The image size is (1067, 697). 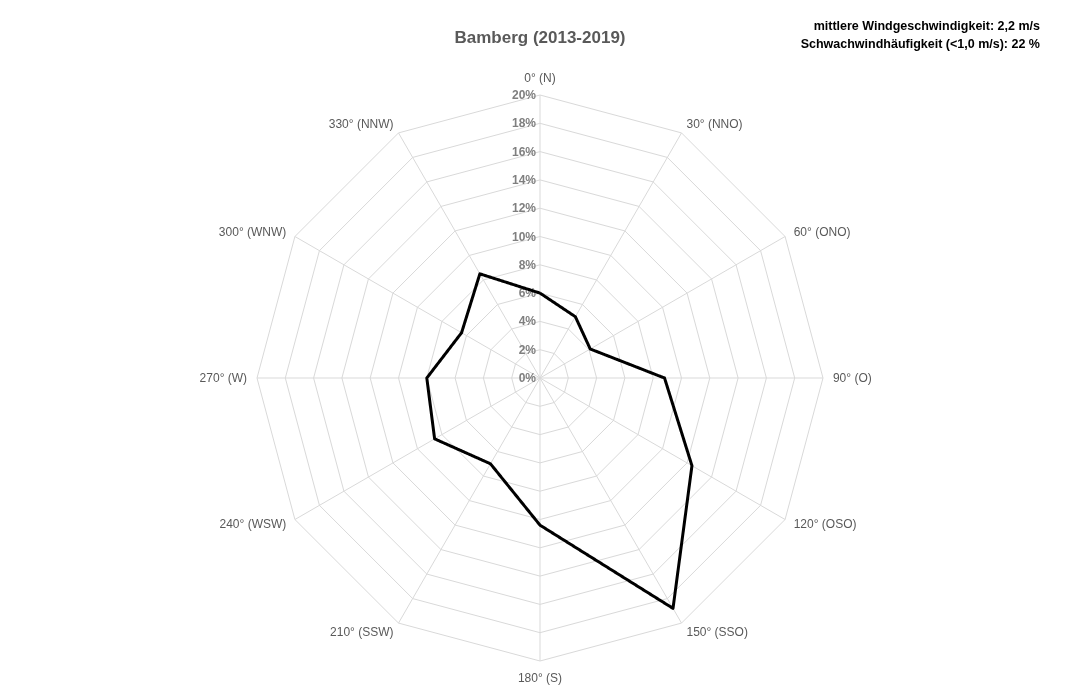 I want to click on spoke-label: 60° (ONO), so click(x=822, y=231).